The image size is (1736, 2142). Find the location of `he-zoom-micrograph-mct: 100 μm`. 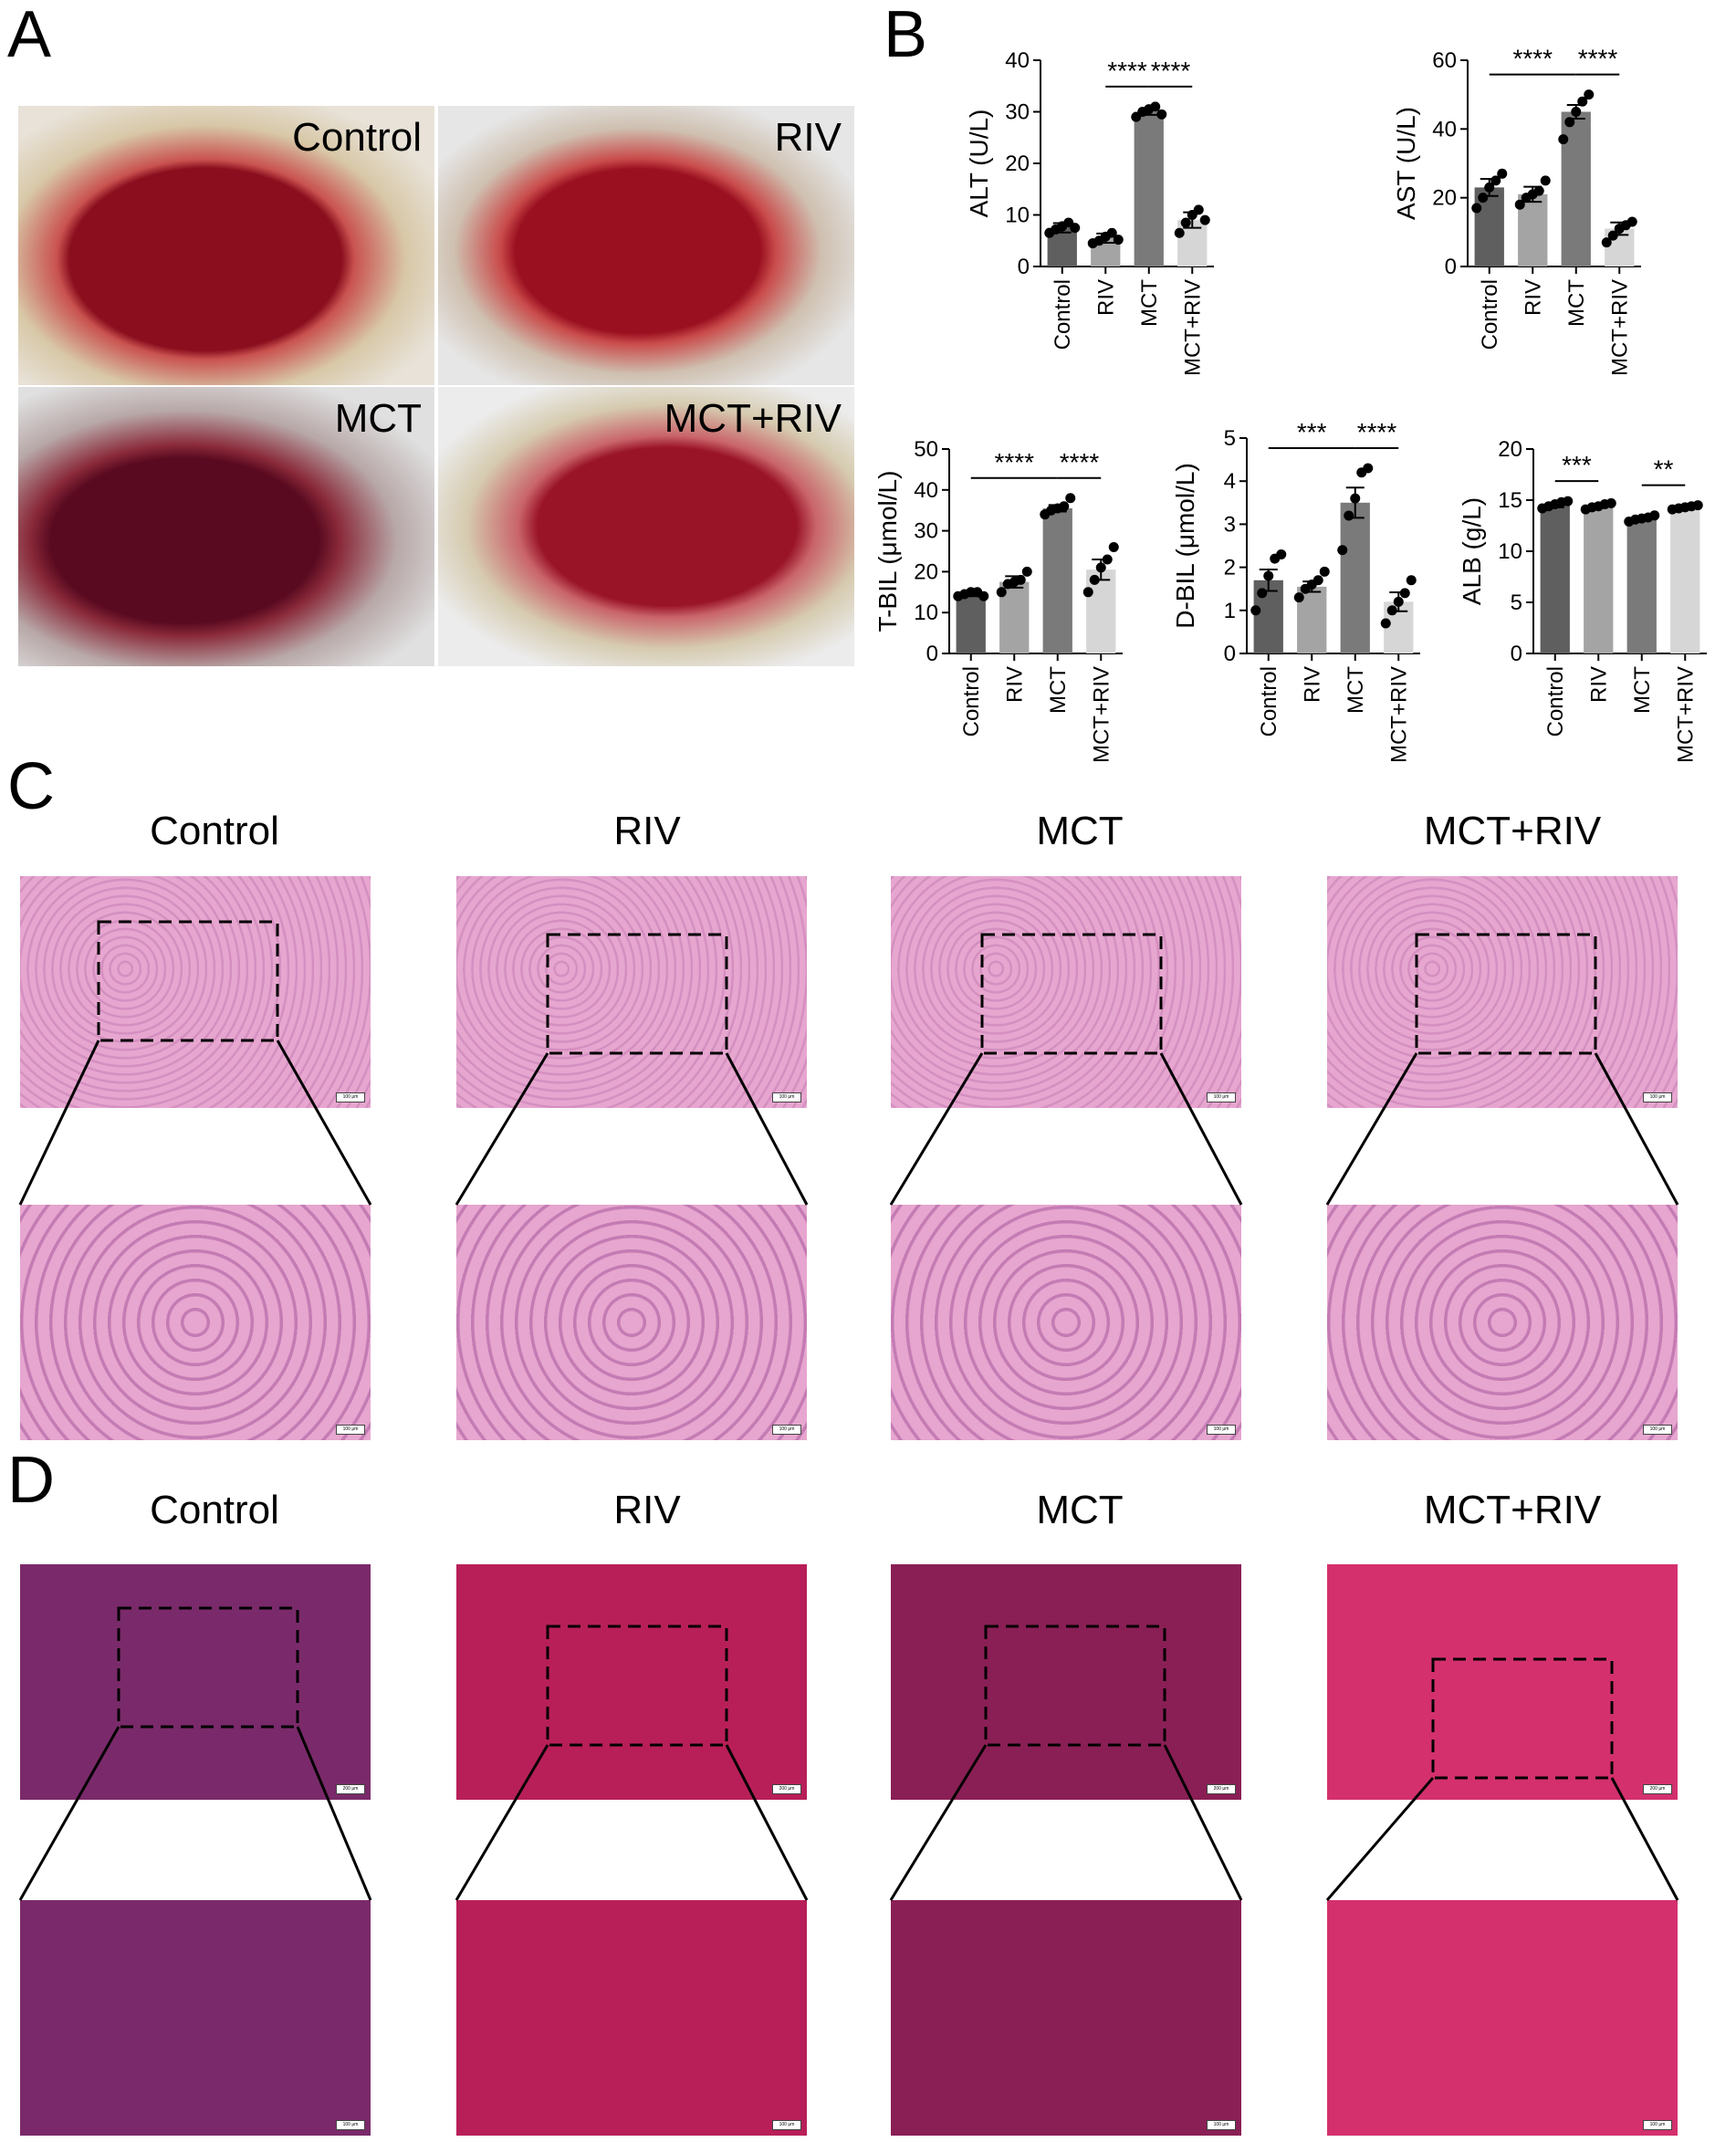

he-zoom-micrograph-mct: 100 μm is located at coordinates (1066, 1322).